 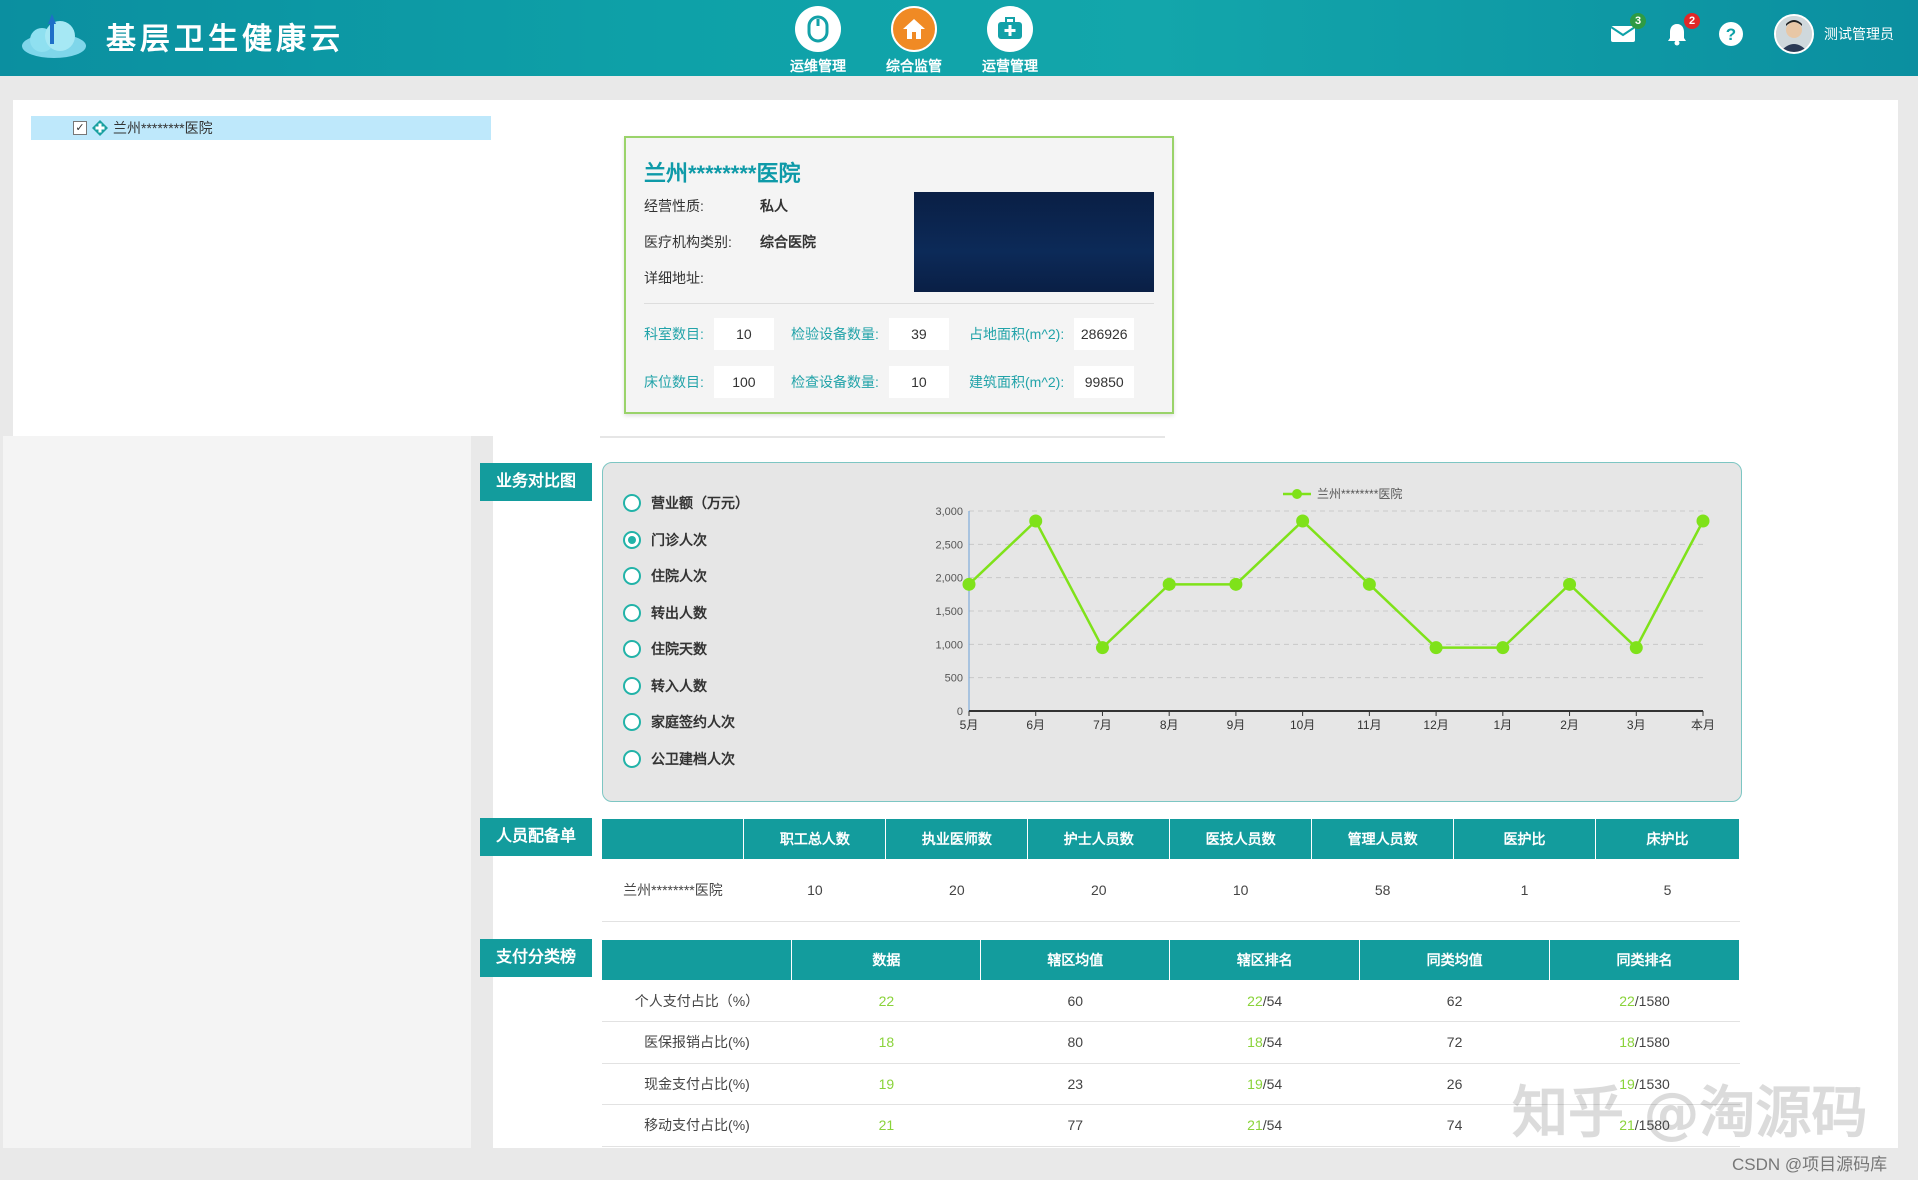 I want to click on payment-cell: 22/54, so click(x=1264, y=1001).